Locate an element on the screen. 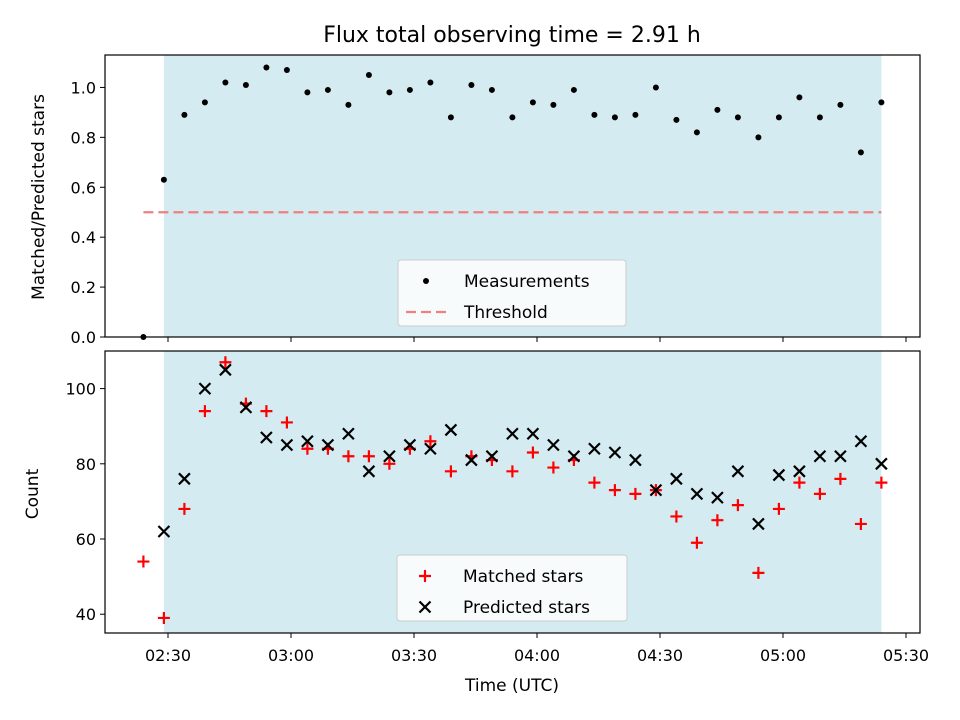 The height and width of the screenshot is (720, 960). x-tick-label-2: 03:30 is located at coordinates (414, 655).